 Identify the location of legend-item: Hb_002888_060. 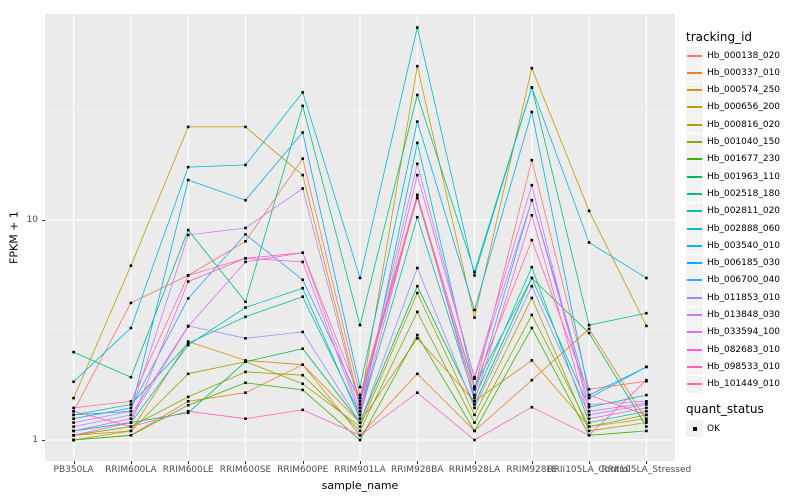
(733, 228).